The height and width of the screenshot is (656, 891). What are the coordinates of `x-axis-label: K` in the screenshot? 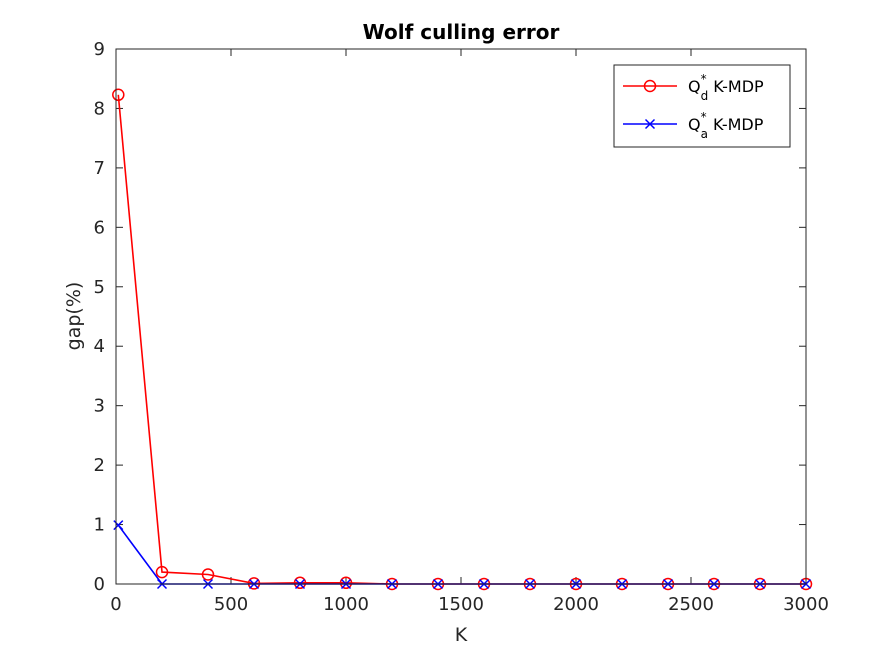 It's located at (461, 635).